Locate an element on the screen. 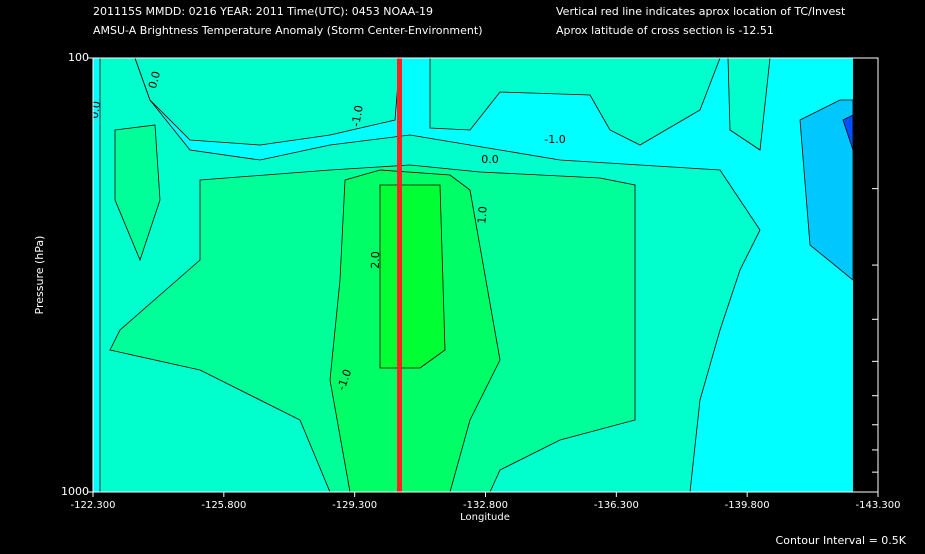 The height and width of the screenshot is (554, 925). x-tick-label: -122.300 is located at coordinates (93, 505).